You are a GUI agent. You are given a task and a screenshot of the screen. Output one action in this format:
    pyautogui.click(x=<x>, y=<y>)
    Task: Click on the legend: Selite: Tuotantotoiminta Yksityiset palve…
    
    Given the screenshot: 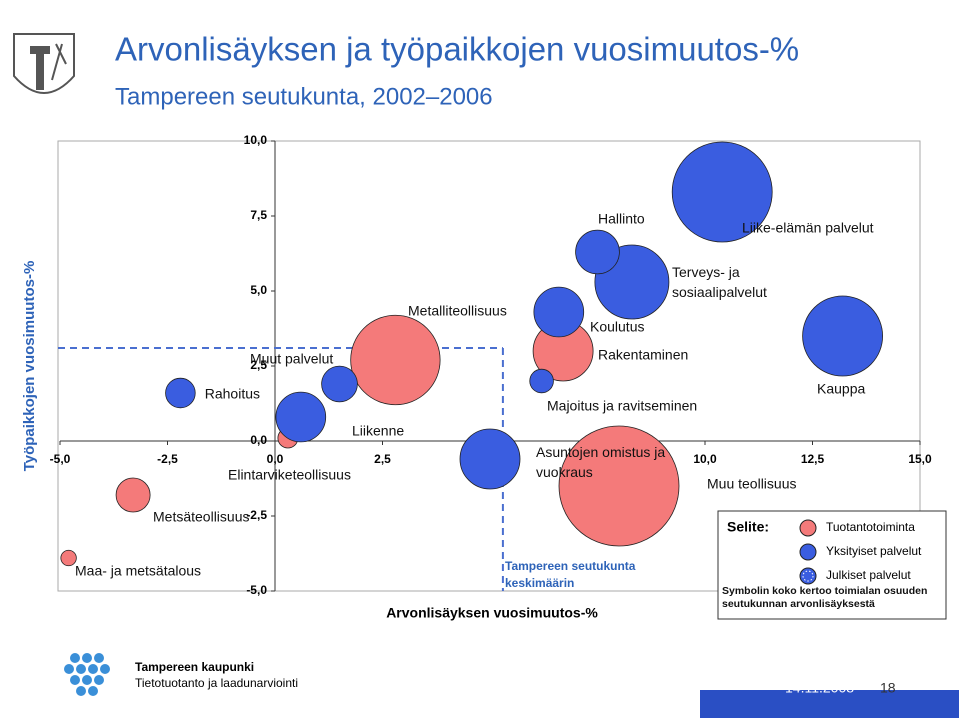 What is the action you would take?
    pyautogui.click(x=832, y=565)
    